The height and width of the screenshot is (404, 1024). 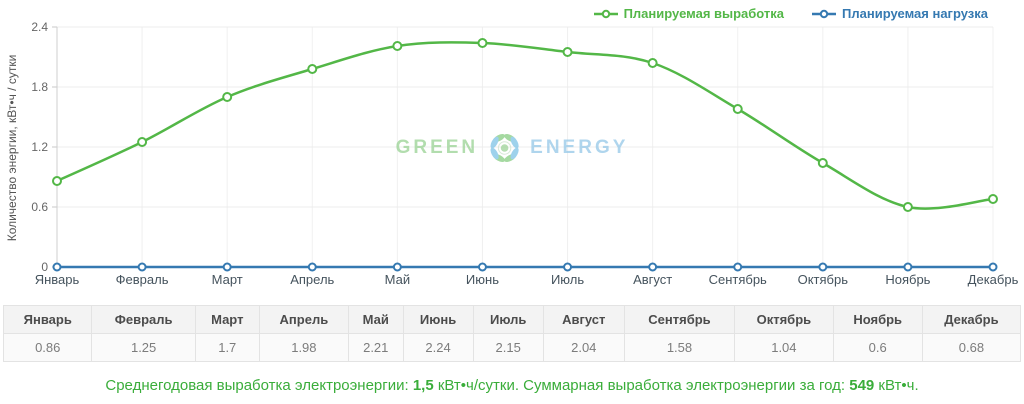 I want to click on summary-part1: Среднегодовая выработка электроэнергии:, so click(x=259, y=385).